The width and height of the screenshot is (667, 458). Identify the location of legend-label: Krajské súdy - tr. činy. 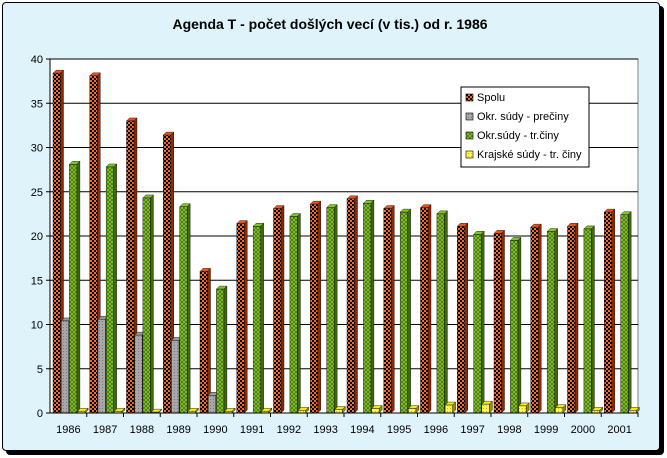
(529, 155).